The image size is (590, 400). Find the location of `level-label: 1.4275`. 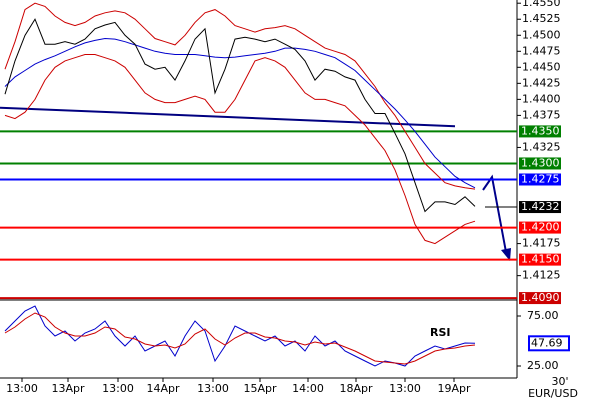

level-label: 1.4275 is located at coordinates (540, 178).